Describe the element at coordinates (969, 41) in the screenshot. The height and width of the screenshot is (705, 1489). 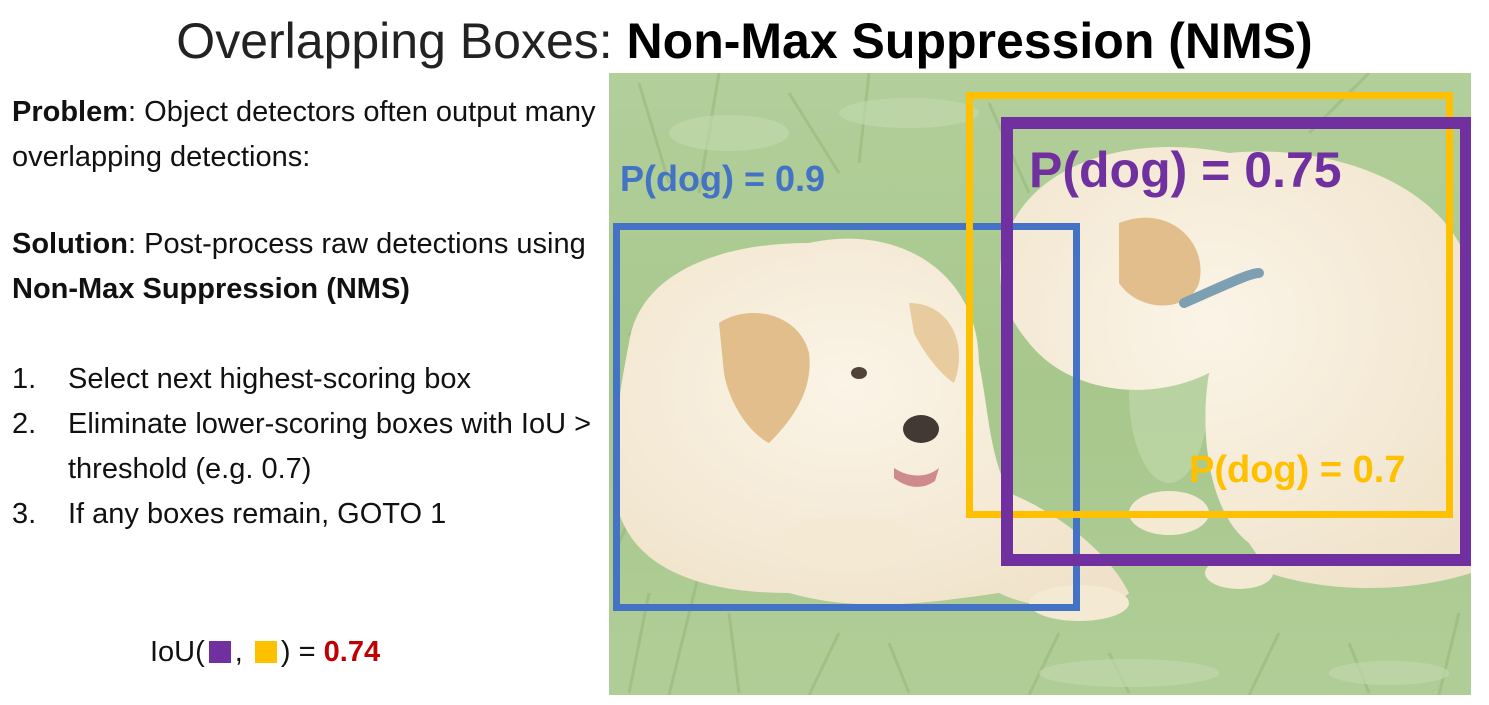
I see `title-bold: Non-Max Suppression (NMS)` at that location.